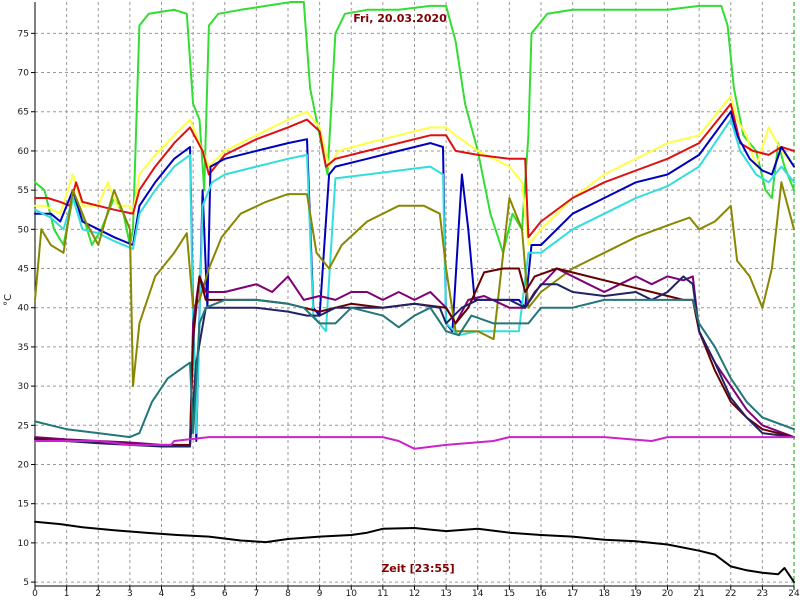  Describe the element at coordinates (509, 594) in the screenshot. I see `x-tick-label: 15` at that location.